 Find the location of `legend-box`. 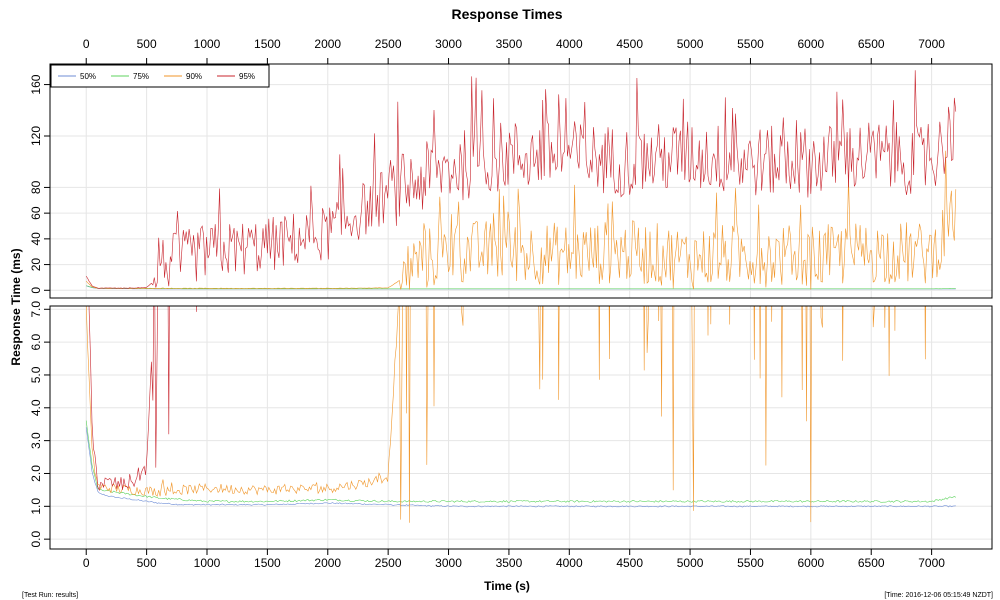

legend-box is located at coordinates (160, 76).